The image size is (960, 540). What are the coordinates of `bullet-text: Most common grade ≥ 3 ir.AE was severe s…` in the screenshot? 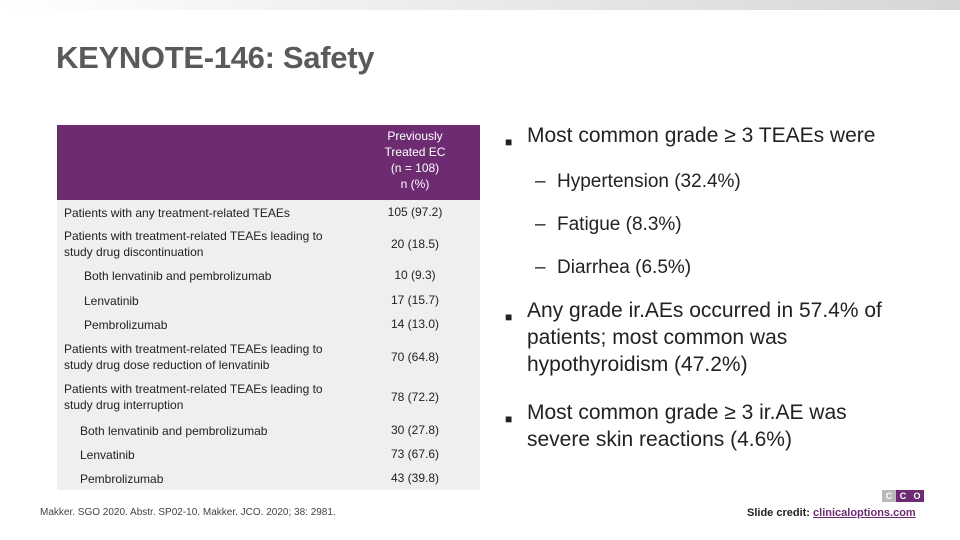 It's located at (687, 426).